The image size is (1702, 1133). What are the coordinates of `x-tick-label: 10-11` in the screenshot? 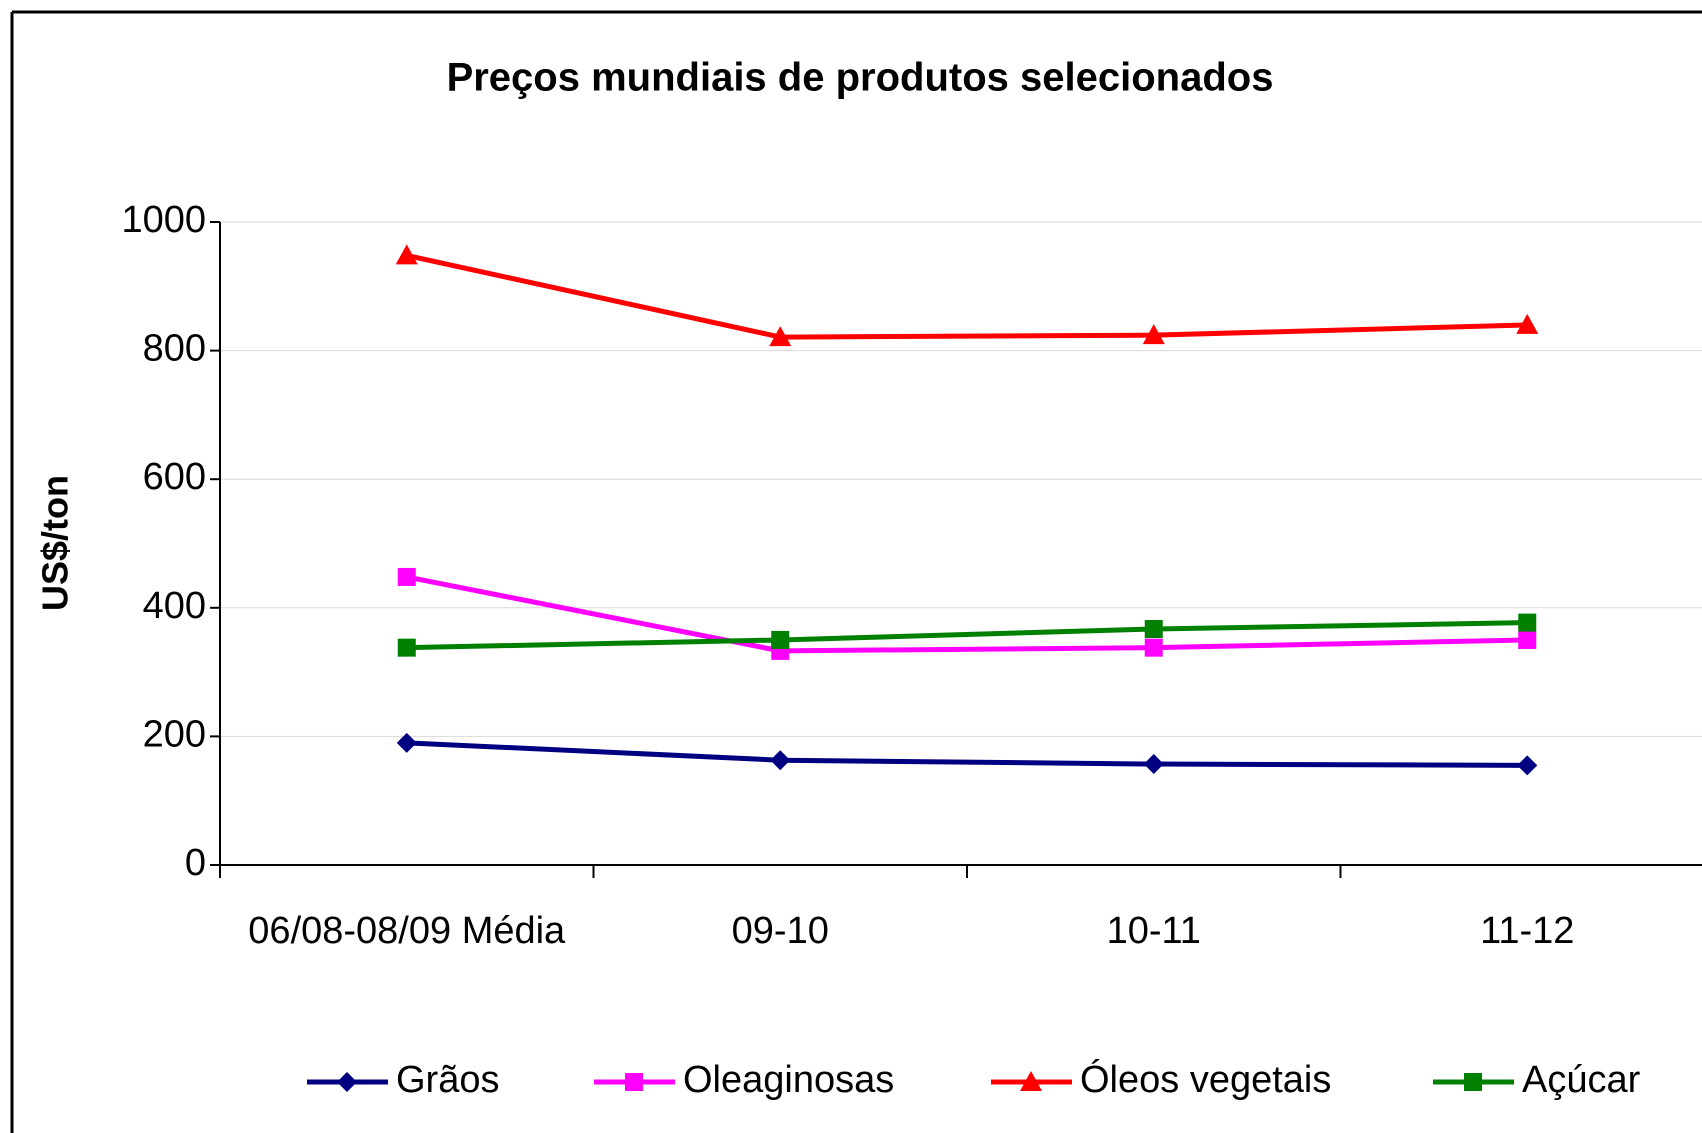 It's located at (1154, 931).